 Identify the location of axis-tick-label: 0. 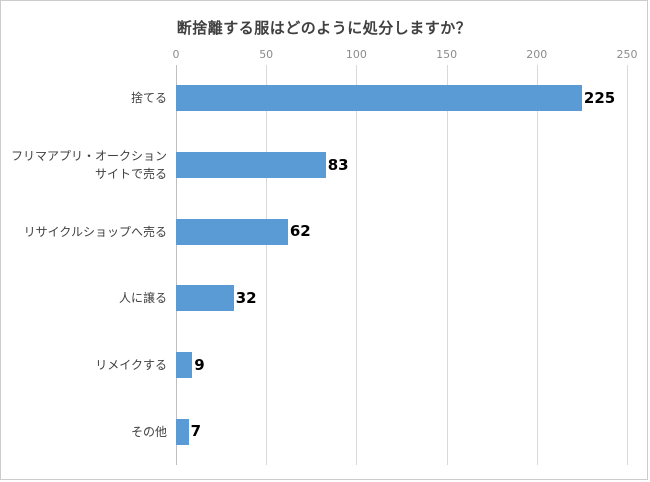
(176, 54).